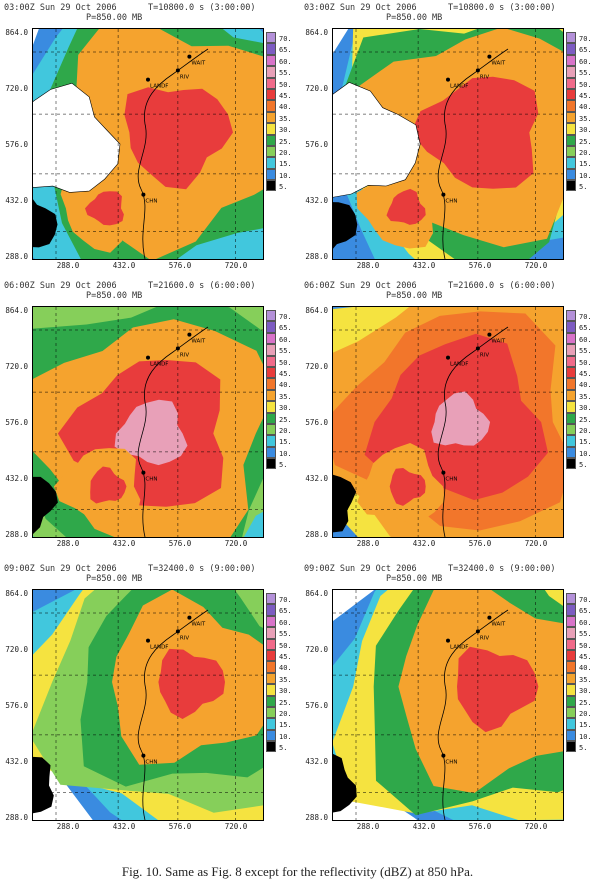 Image resolution: width=595 pixels, height=884 pixels. Describe the element at coordinates (424, 826) in the screenshot. I see `x-tick-label: 432.0` at that location.